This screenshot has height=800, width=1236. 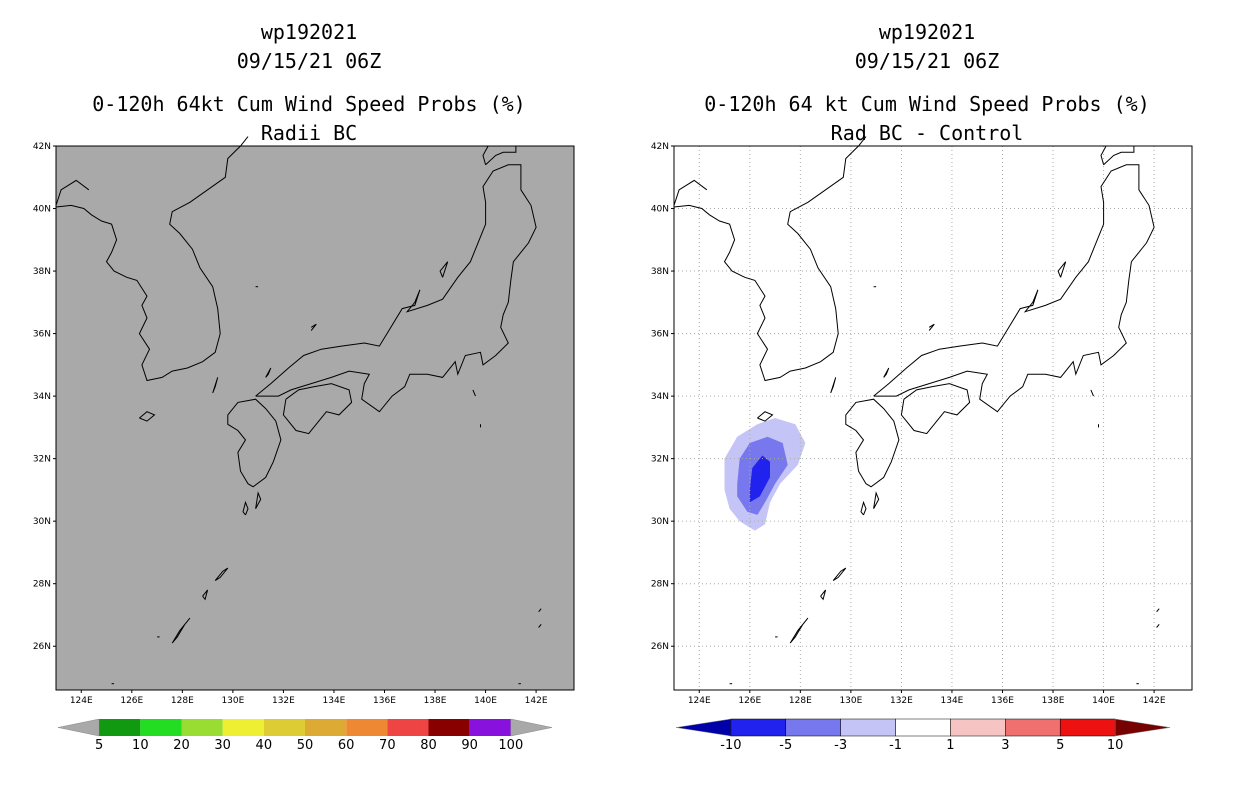 I want to click on lon-label: 130E, so click(x=850, y=701).